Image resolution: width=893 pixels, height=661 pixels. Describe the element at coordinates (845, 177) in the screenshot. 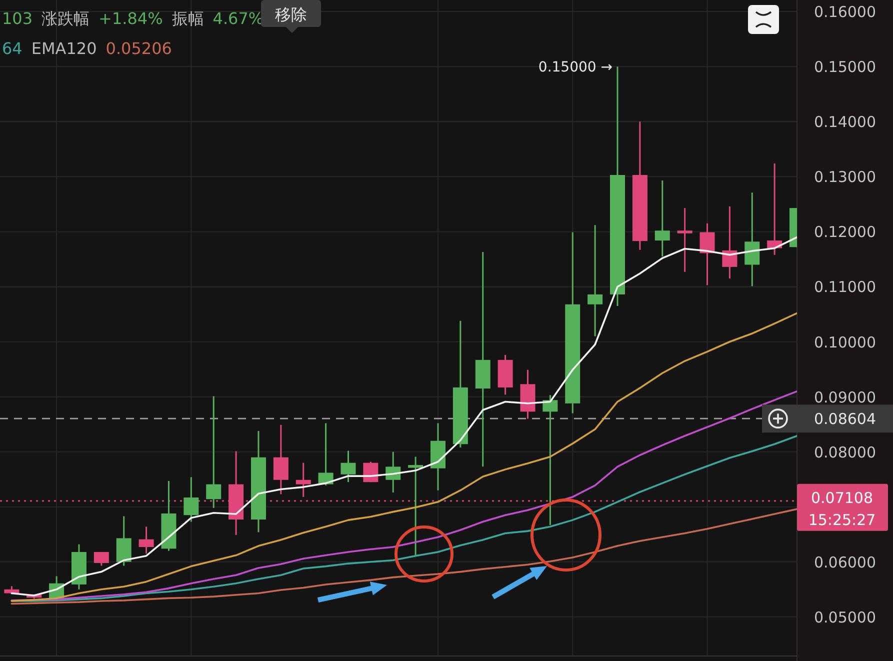

I see `y-tick-label: 0.13000` at that location.